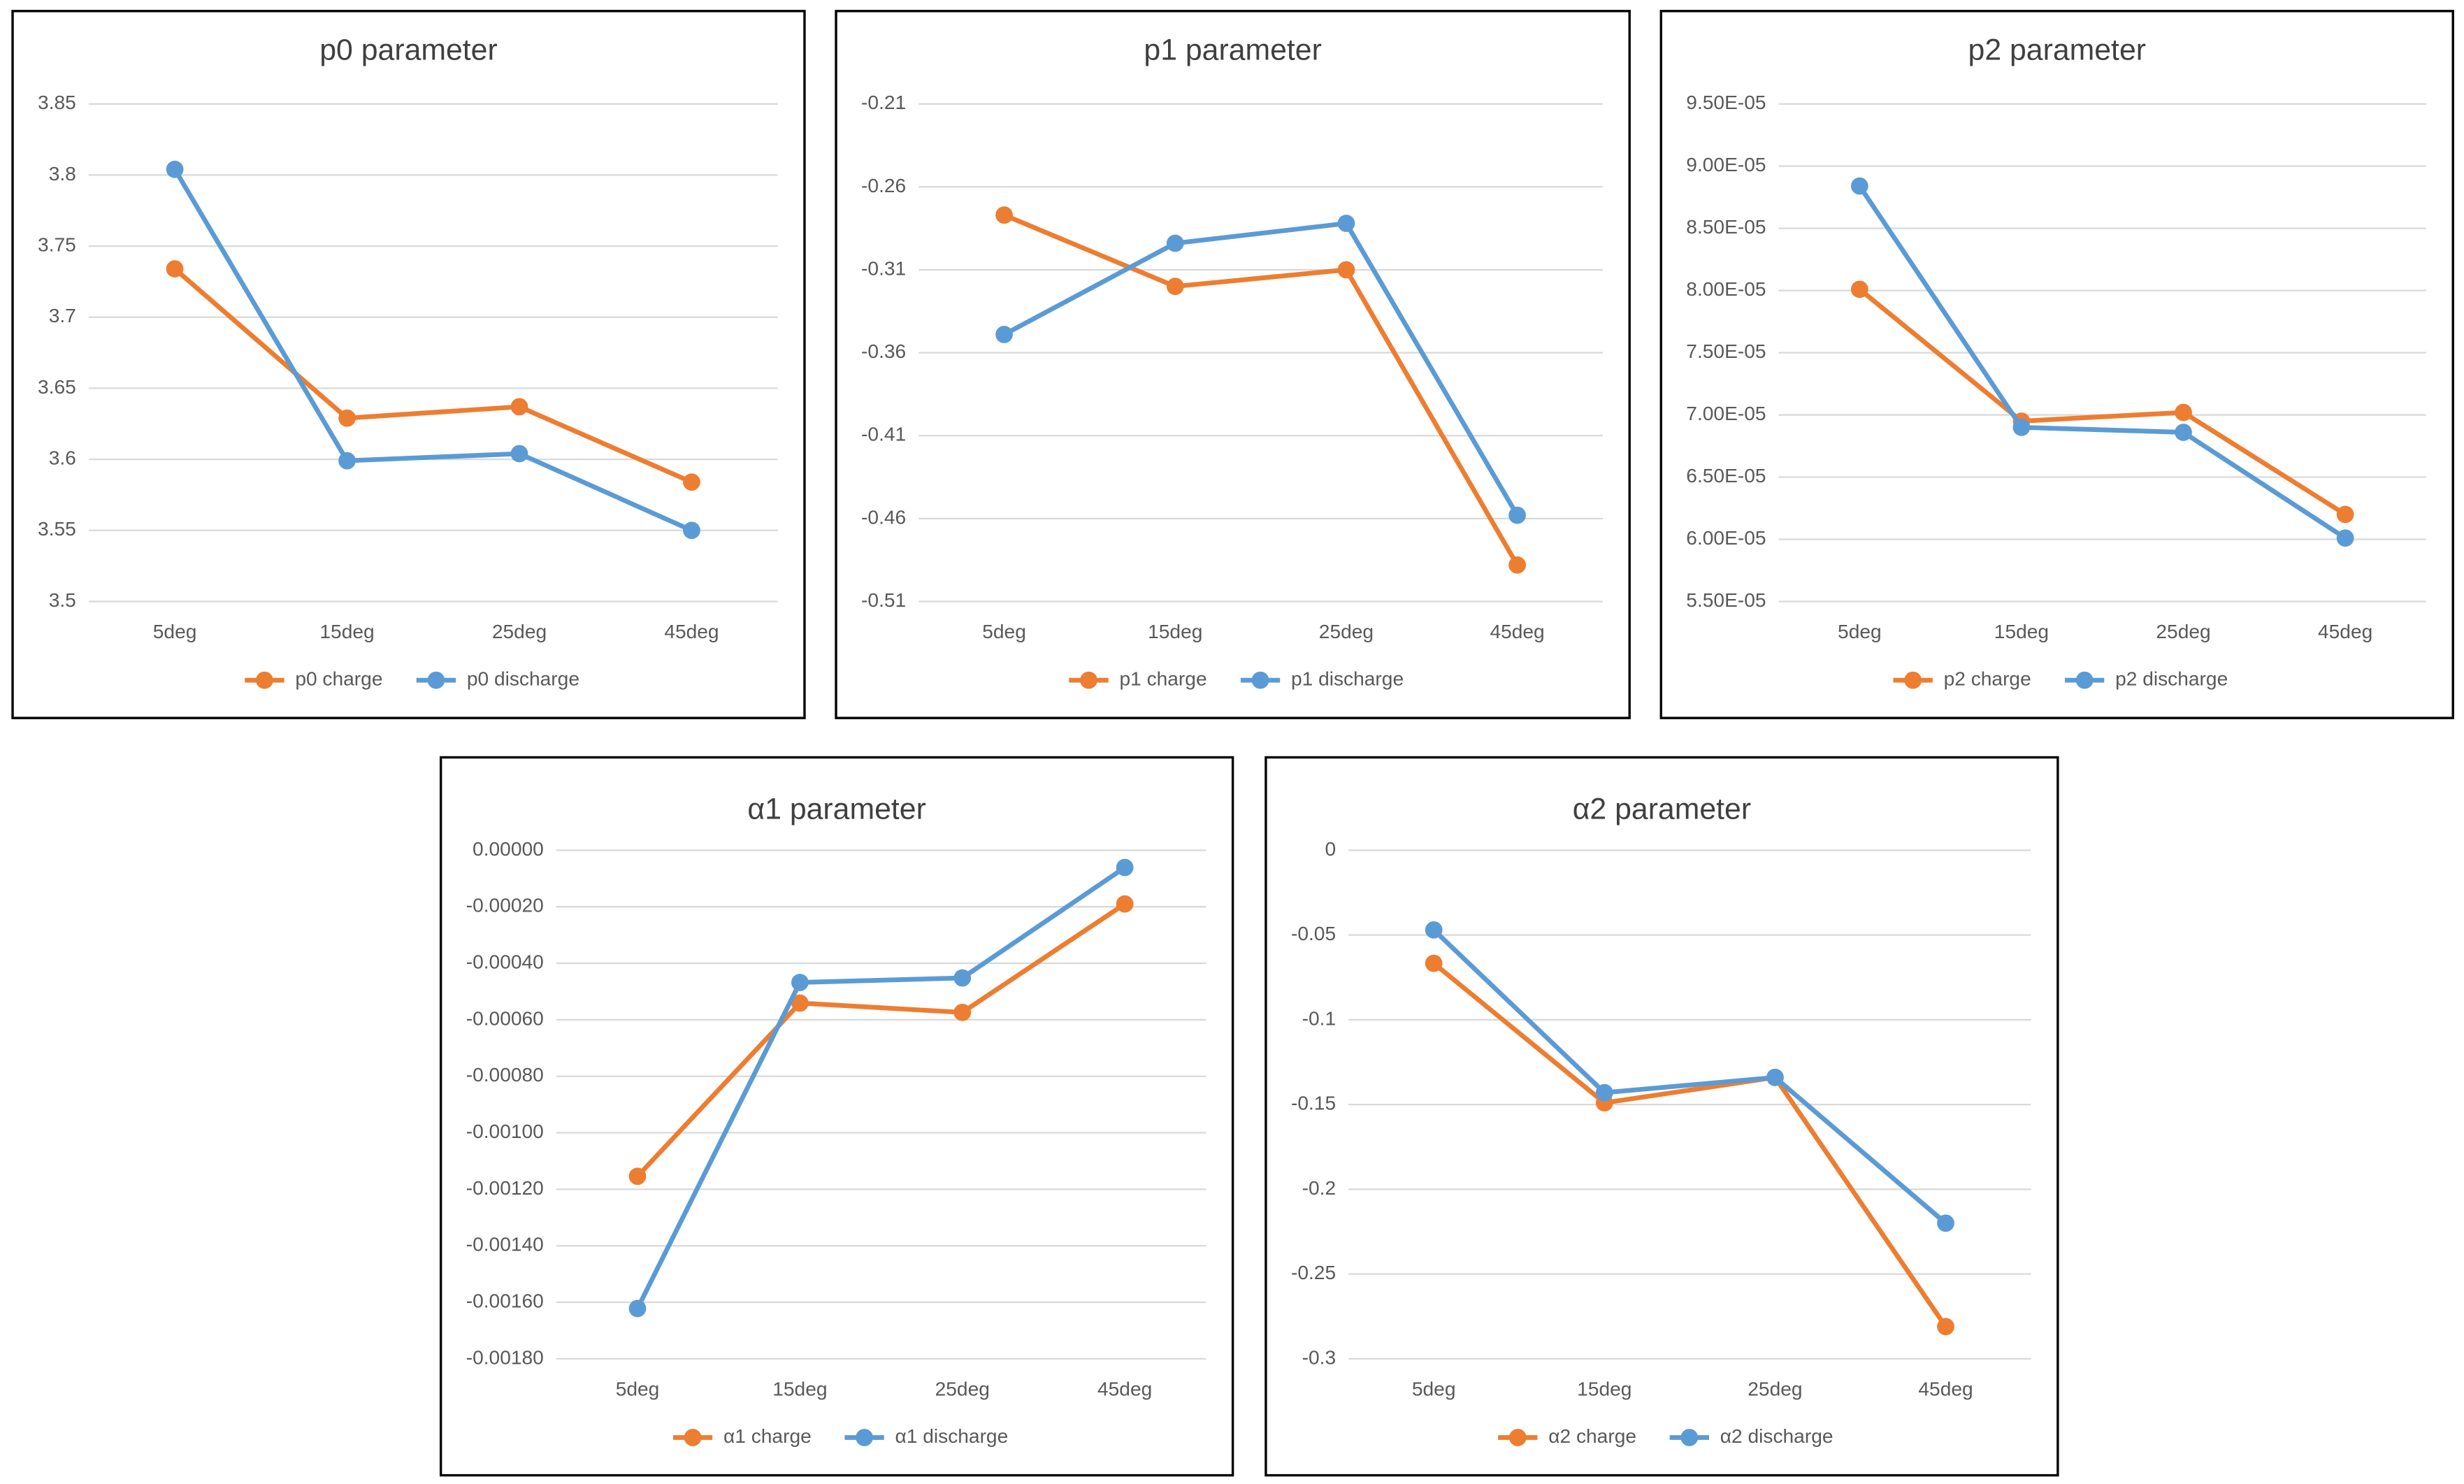 The width and height of the screenshot is (2464, 1484). Describe the element at coordinates (1726, 538) in the screenshot. I see `y-tick-label: 6.00E-05` at that location.